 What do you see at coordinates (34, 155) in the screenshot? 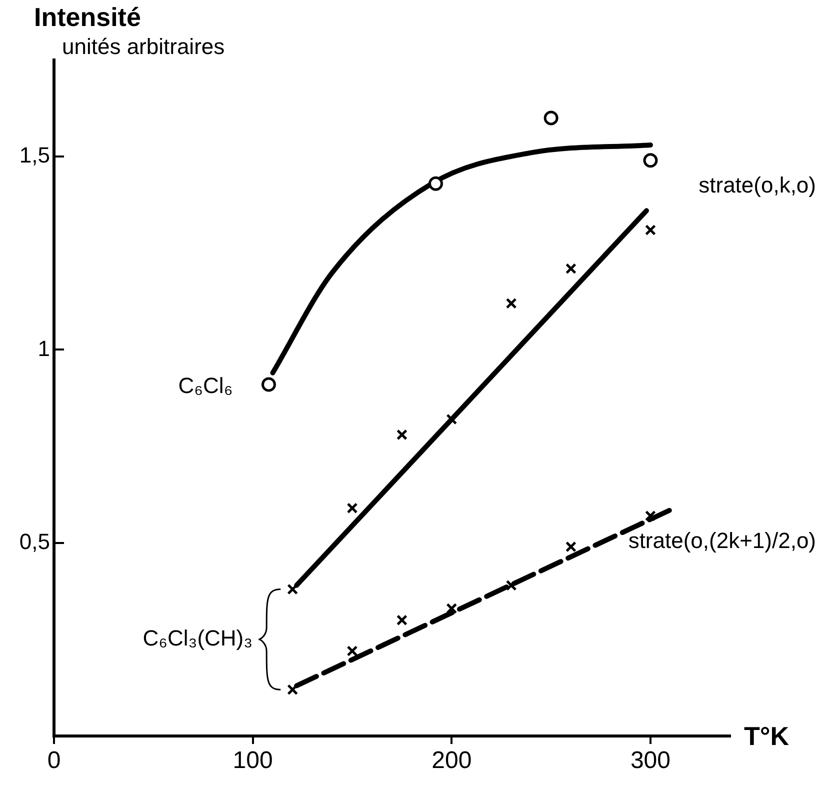
I see `y-tick-label: 1,5` at bounding box center [34, 155].